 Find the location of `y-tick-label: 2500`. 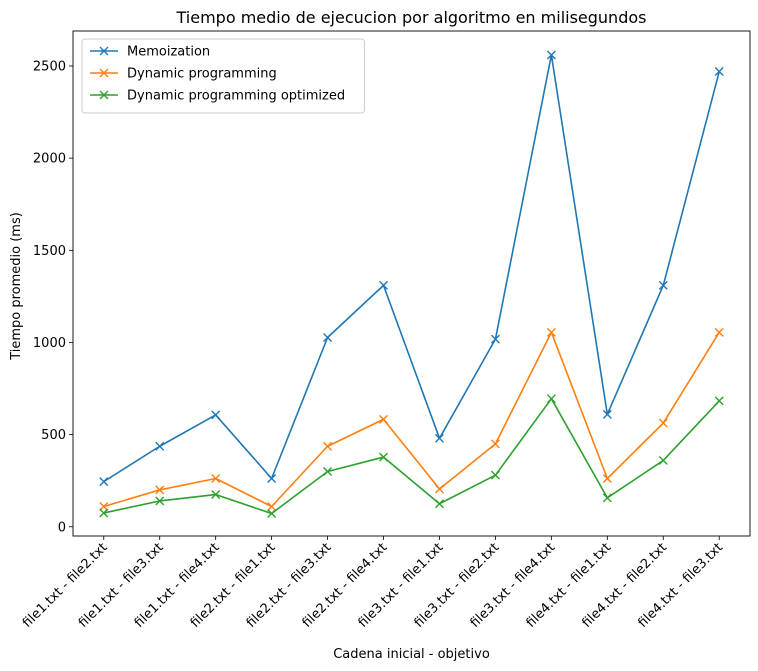

y-tick-label: 2500 is located at coordinates (49, 67).